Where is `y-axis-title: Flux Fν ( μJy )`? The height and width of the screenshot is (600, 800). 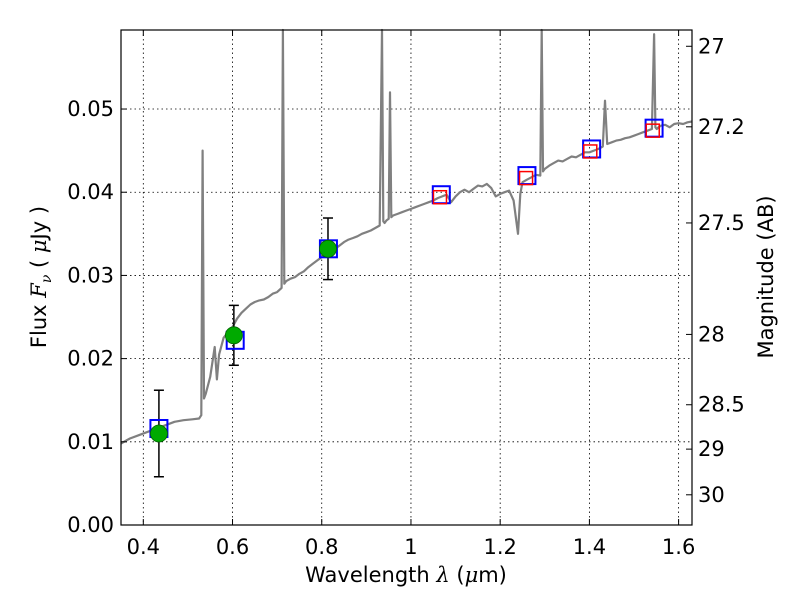
y-axis-title: Flux Fν ( μJy ) is located at coordinates (41, 277).